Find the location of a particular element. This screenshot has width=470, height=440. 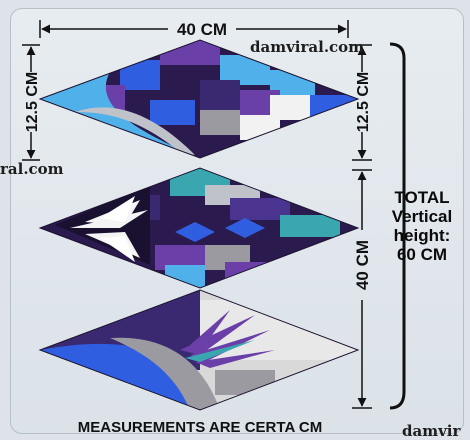

total-line-2: Vertical is located at coordinates (422, 216).